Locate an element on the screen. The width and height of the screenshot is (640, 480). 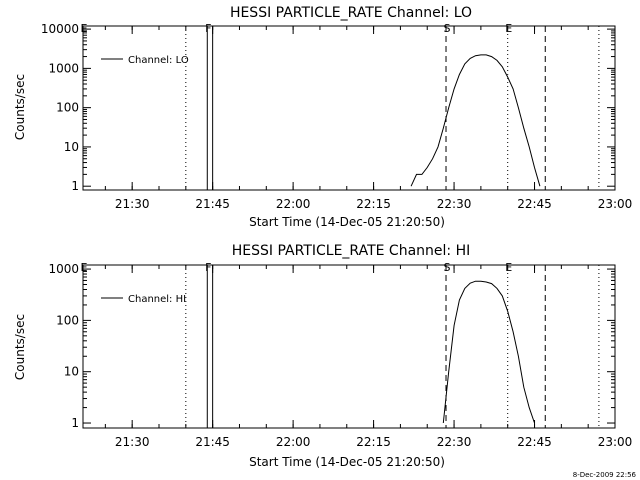
chart-title: HESSI PARTICLE_RATE Channel: LO is located at coordinates (351, 13).